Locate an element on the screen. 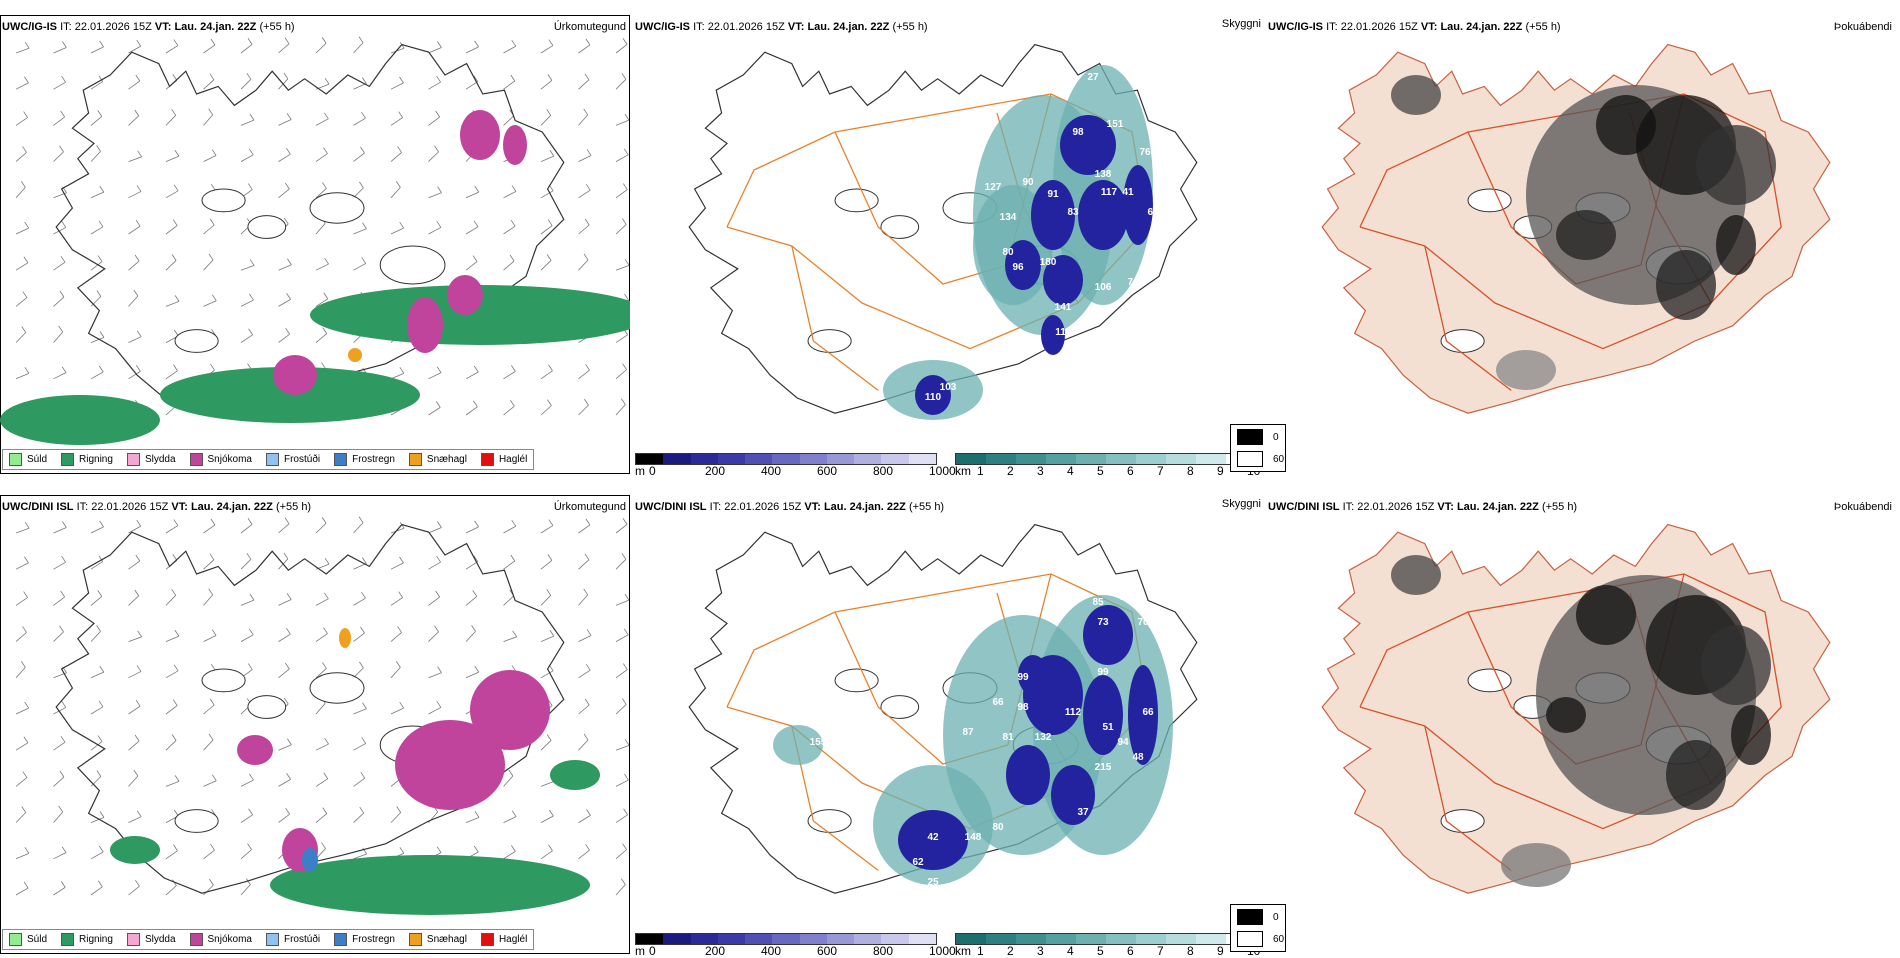 Image resolution: width=1900 pixels, height=958 pixels. cloud-base-label: 103 is located at coordinates (948, 387).